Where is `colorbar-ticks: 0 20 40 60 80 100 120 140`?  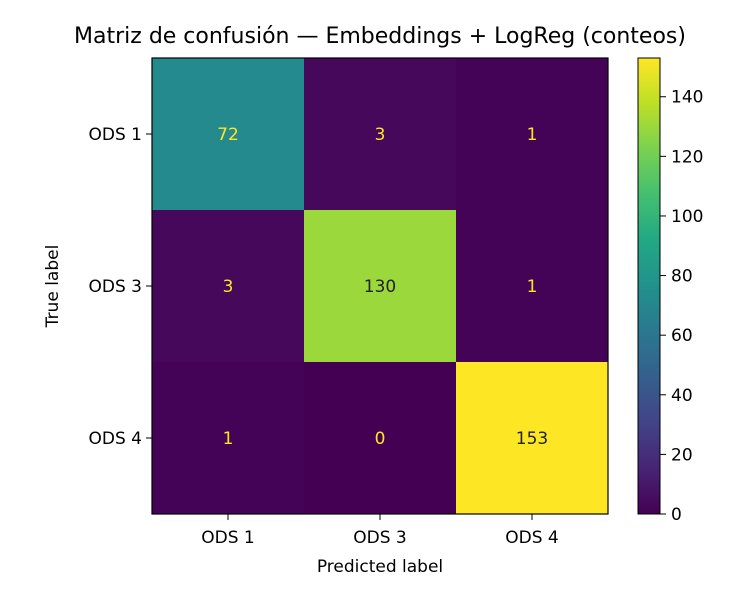 colorbar-ticks: 0 20 40 60 80 100 120 140 is located at coordinates (681, 306).